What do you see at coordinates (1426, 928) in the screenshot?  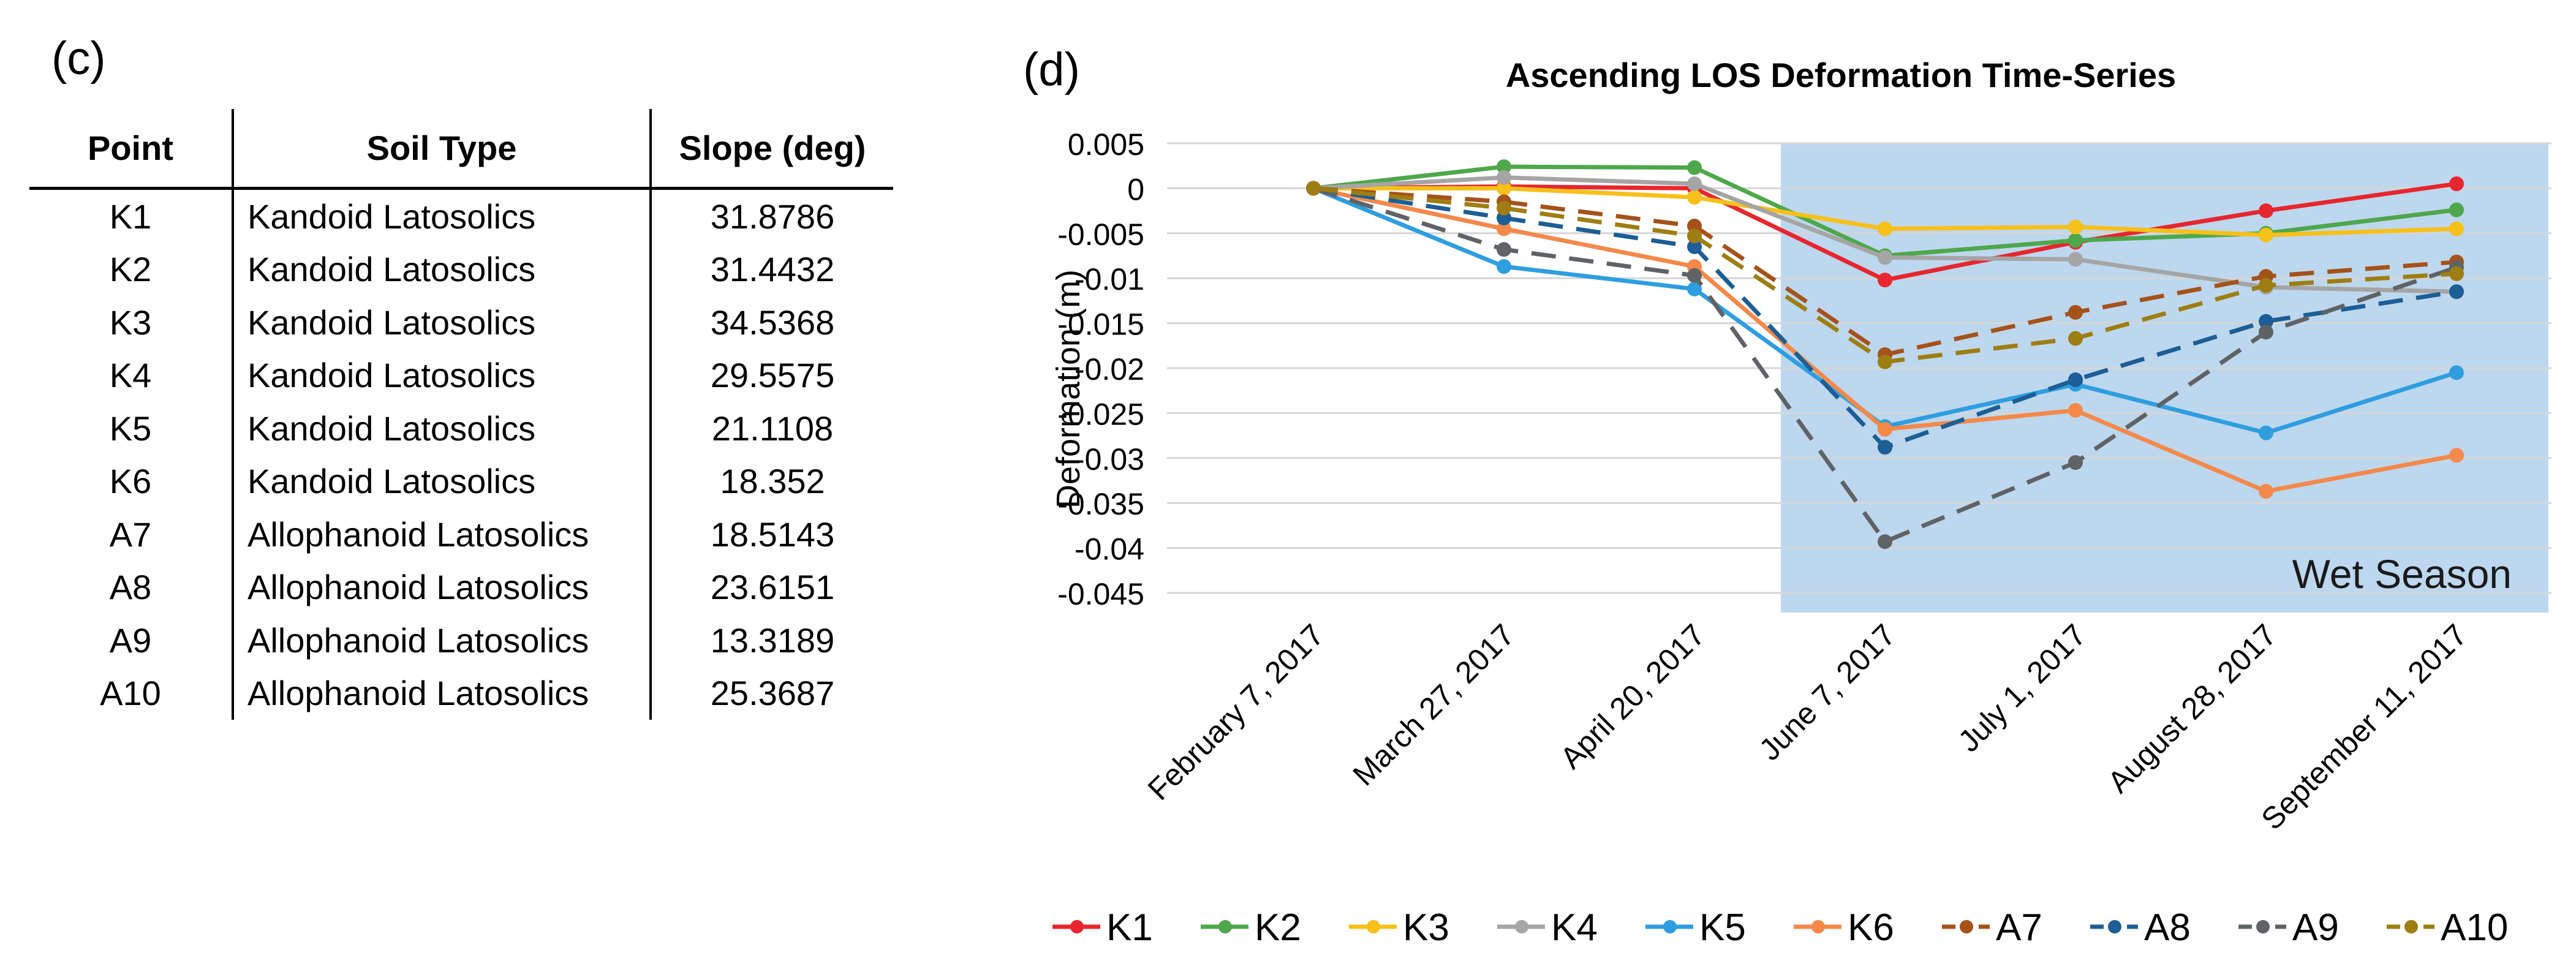 I see `legend-label: K3` at bounding box center [1426, 928].